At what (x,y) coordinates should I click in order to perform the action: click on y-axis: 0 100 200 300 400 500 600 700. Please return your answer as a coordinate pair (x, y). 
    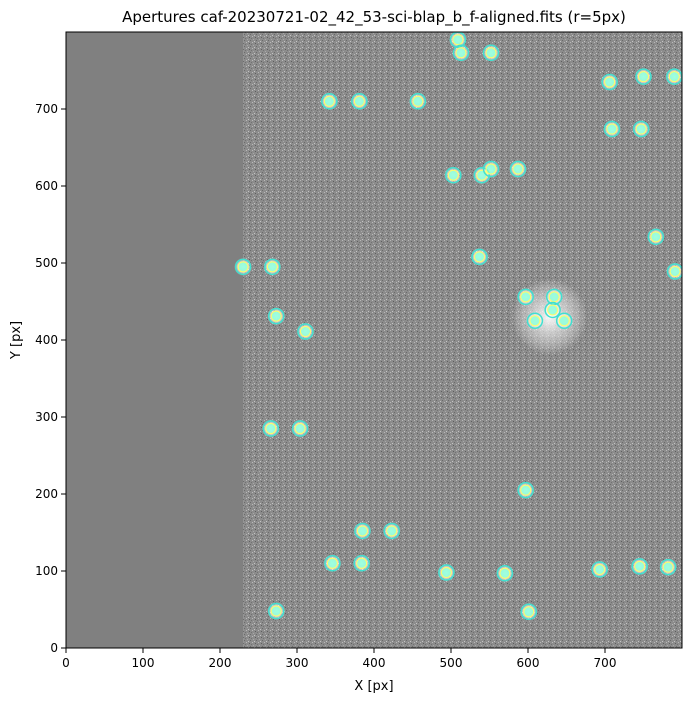
    Looking at the image, I should click on (50, 378).